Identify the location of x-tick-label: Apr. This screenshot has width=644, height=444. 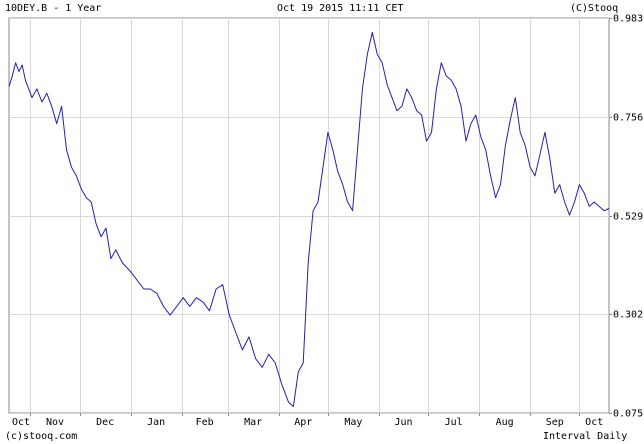
(303, 422).